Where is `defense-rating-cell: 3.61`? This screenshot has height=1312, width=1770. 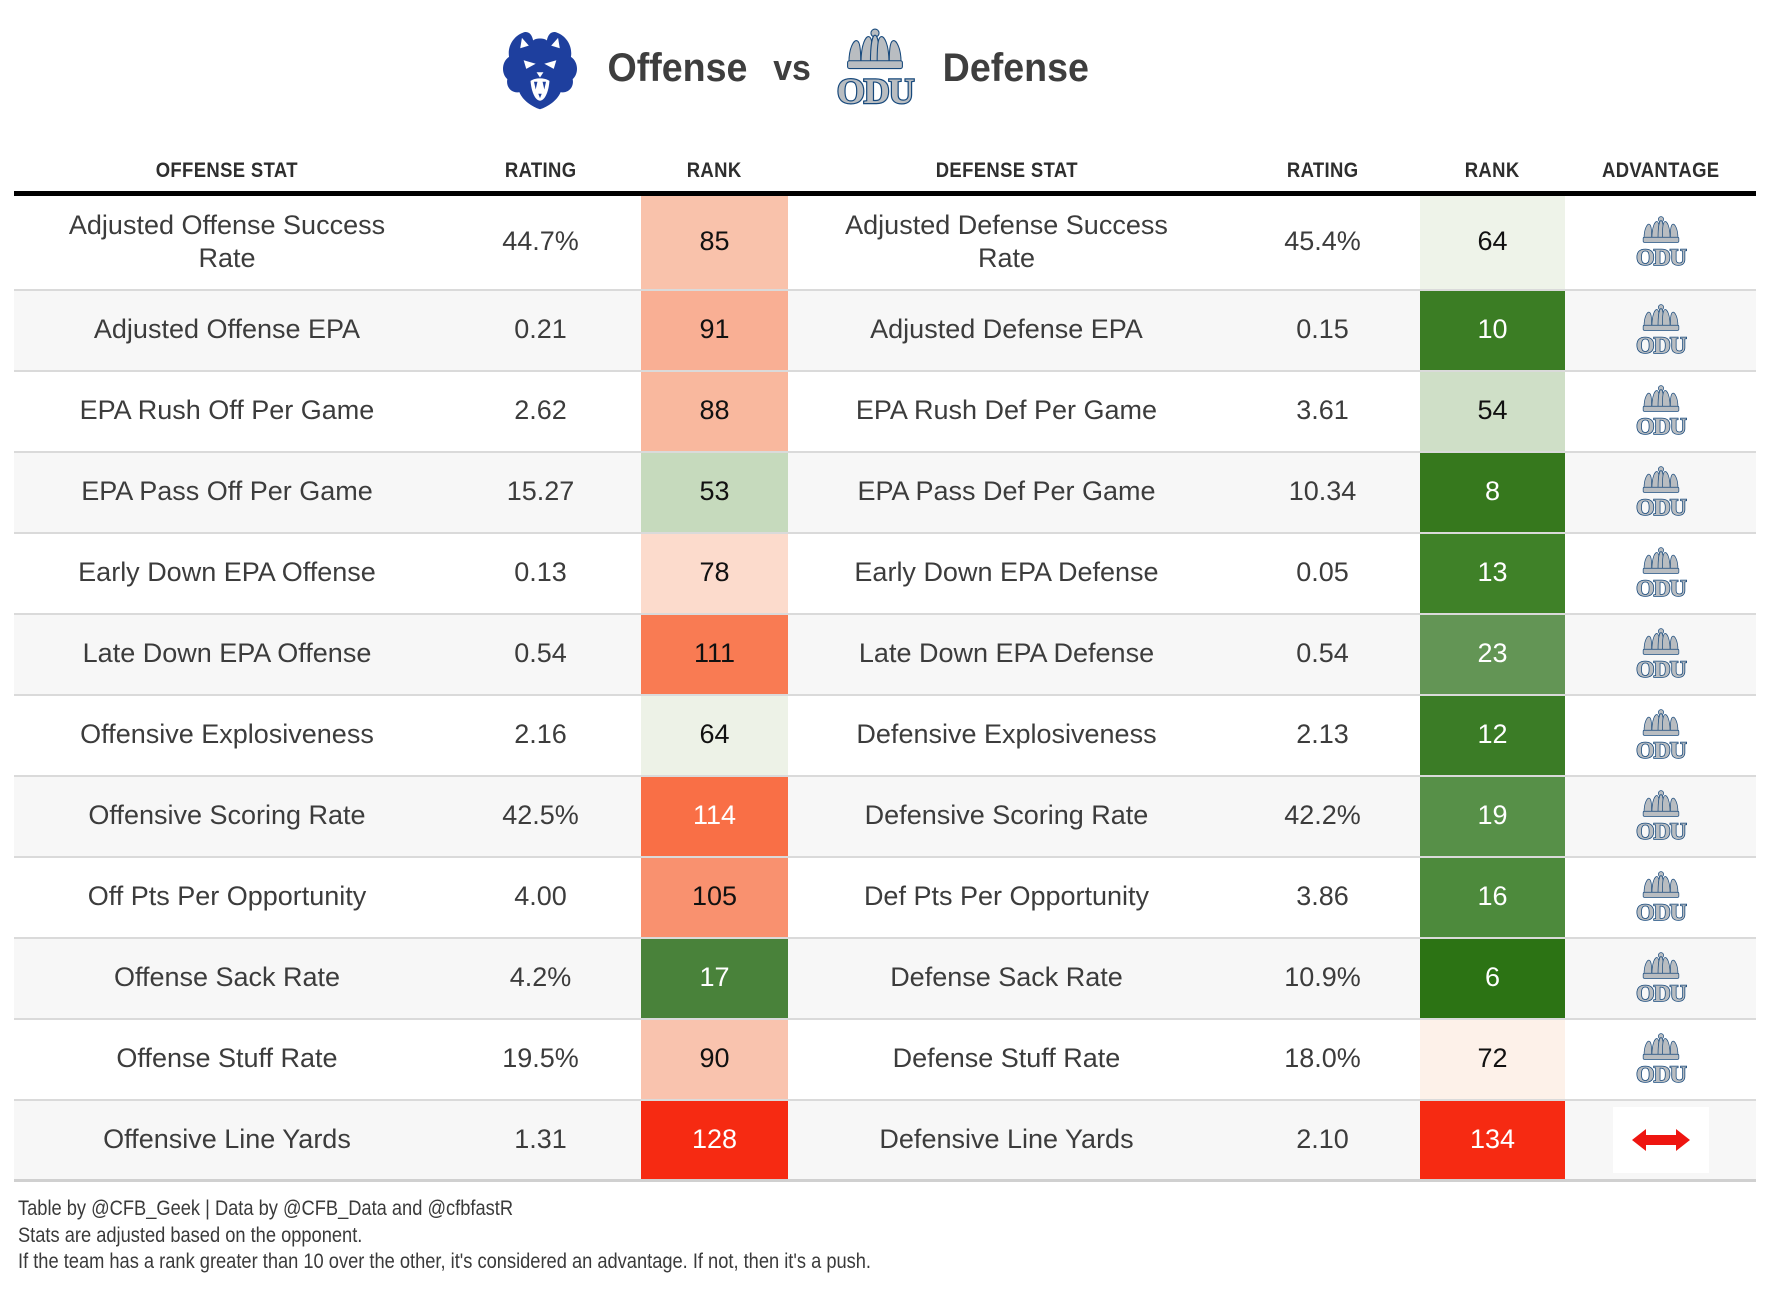 defense-rating-cell: 3.61 is located at coordinates (1322, 410).